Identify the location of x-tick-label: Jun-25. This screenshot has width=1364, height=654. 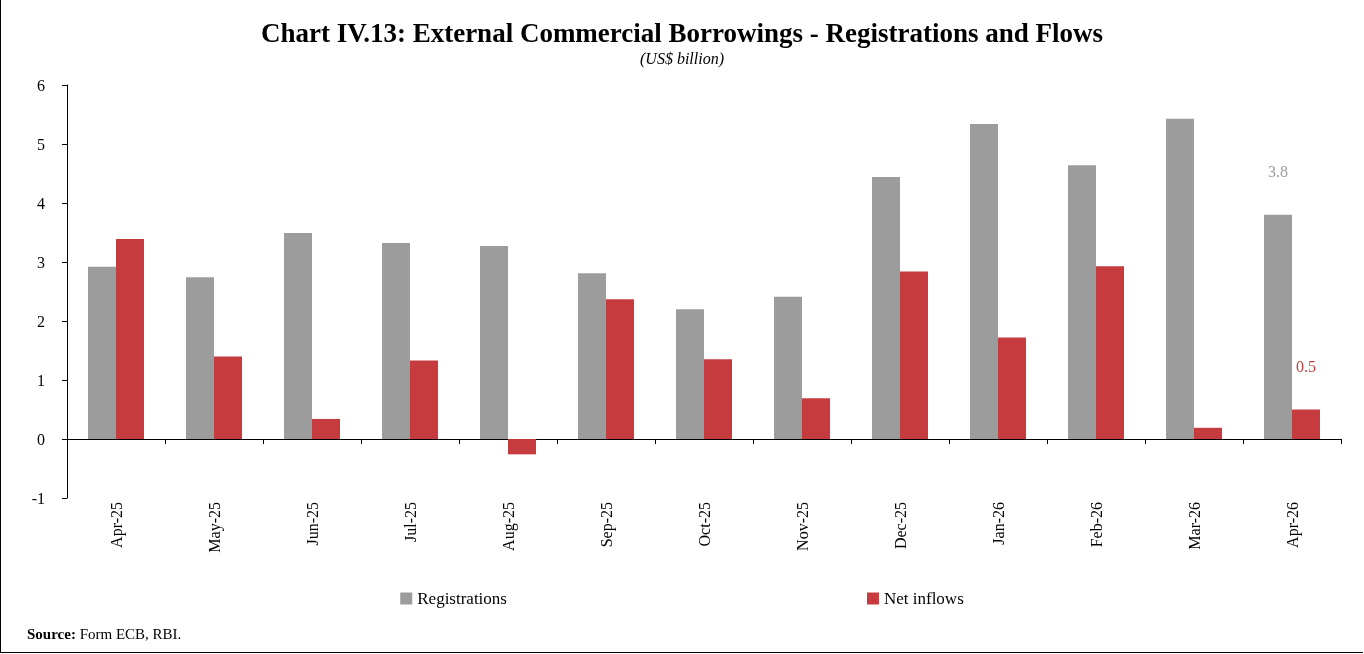
(312, 524).